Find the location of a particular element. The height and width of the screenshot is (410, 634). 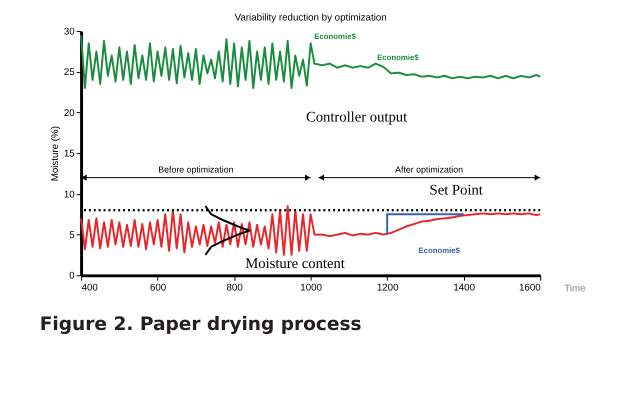

annotation: Before optimization is located at coordinates (196, 169).